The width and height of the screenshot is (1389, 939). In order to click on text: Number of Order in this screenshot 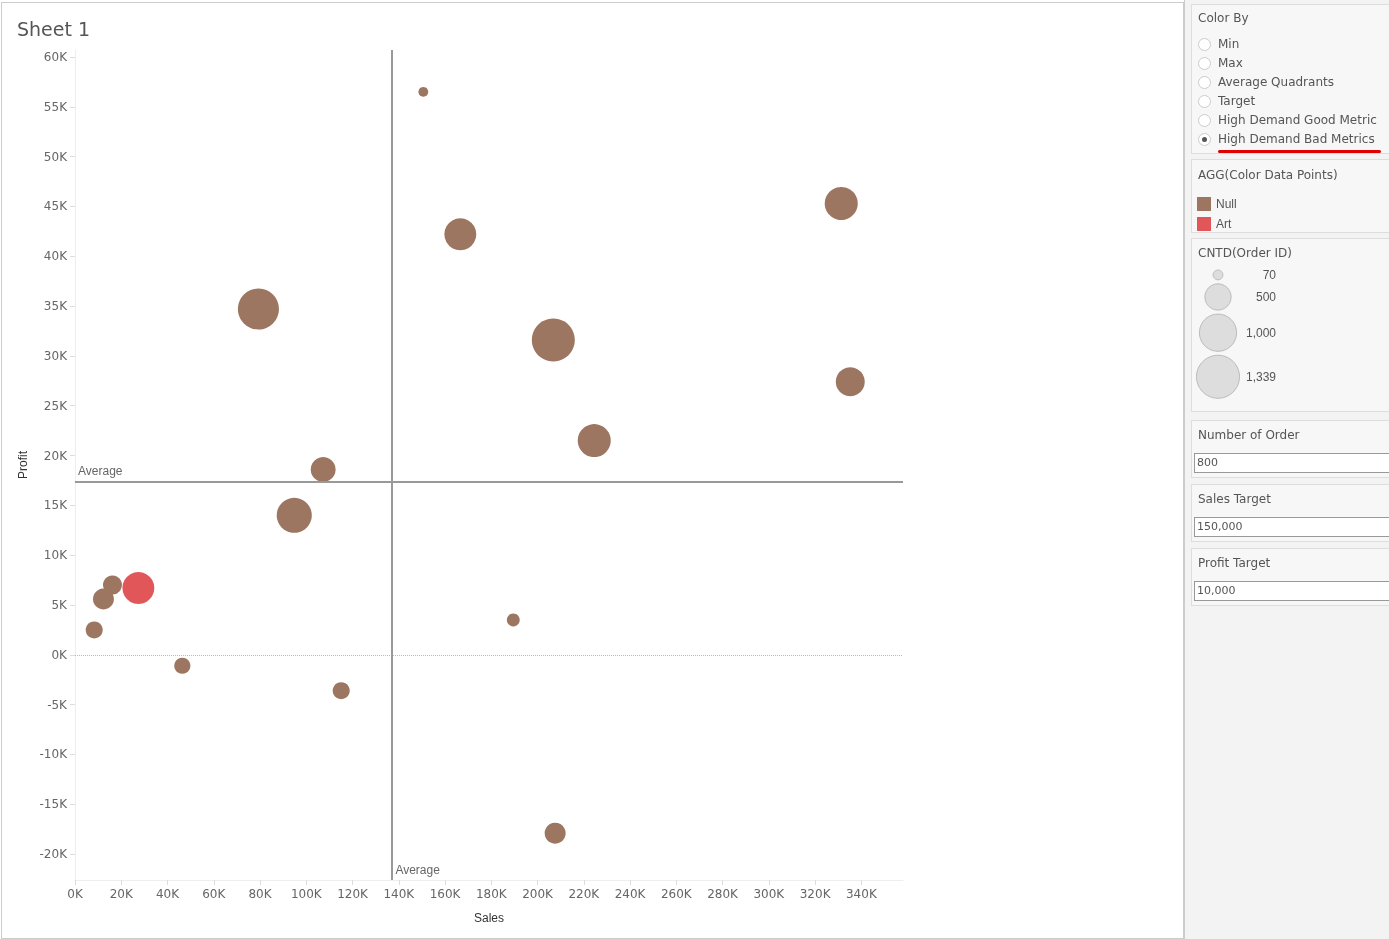, I will do `click(1249, 435)`.